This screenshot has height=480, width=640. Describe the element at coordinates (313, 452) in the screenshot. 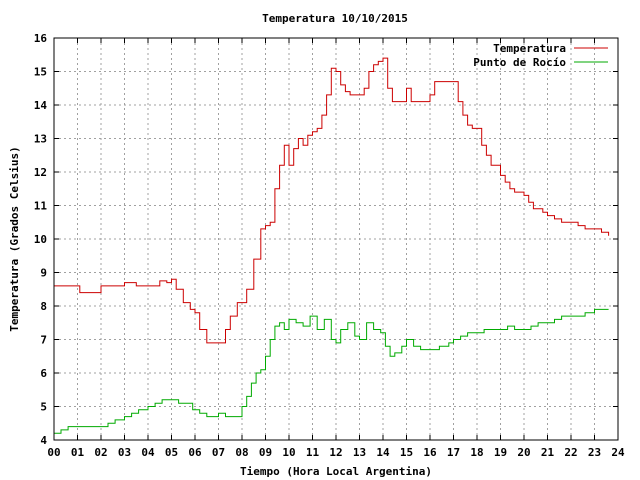

I see `x-tick-label: 11` at that location.